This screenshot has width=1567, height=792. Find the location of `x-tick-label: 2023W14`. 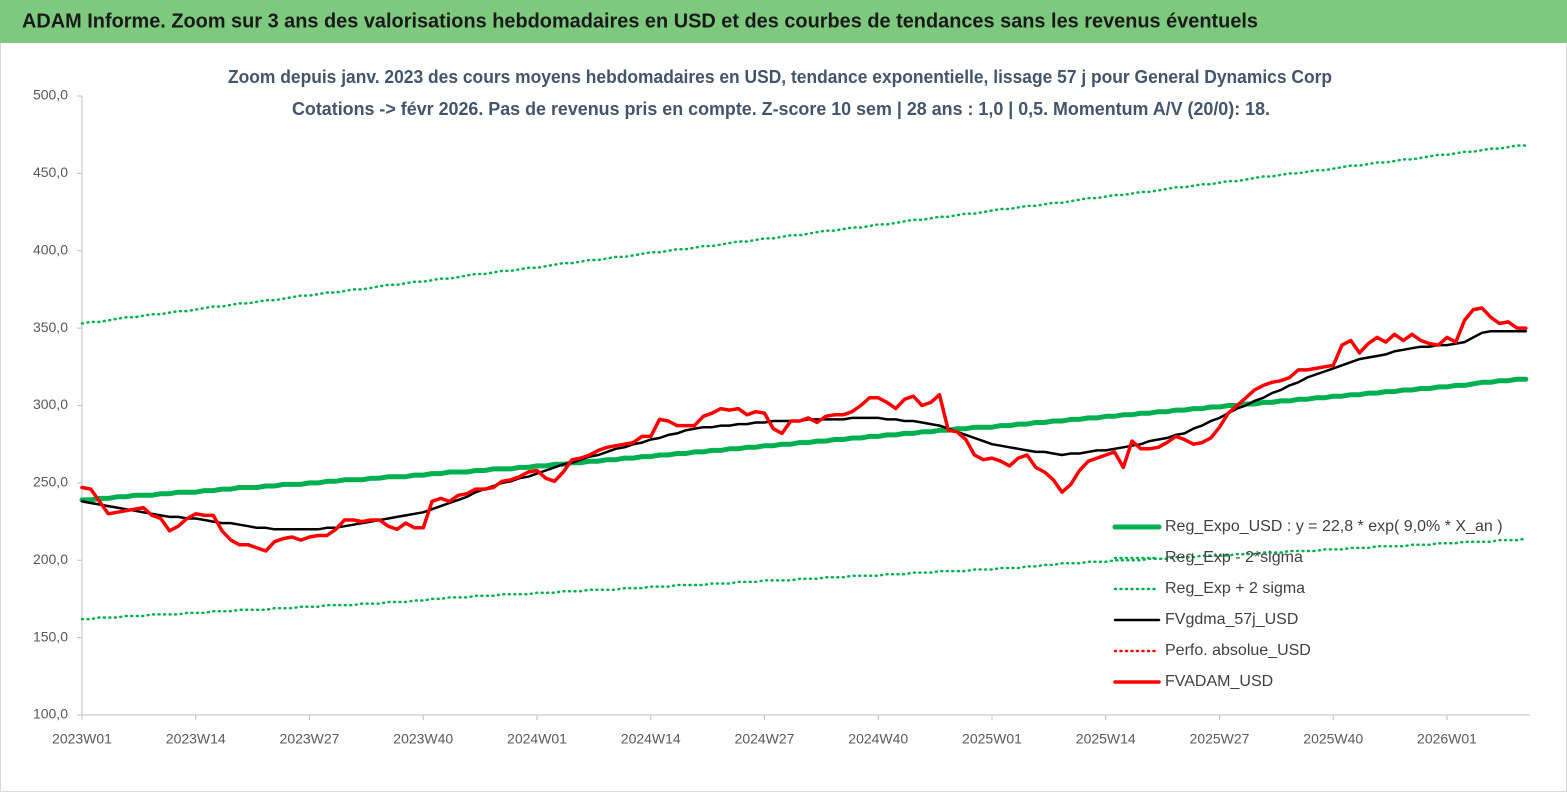

x-tick-label: 2023W14 is located at coordinates (196, 739).